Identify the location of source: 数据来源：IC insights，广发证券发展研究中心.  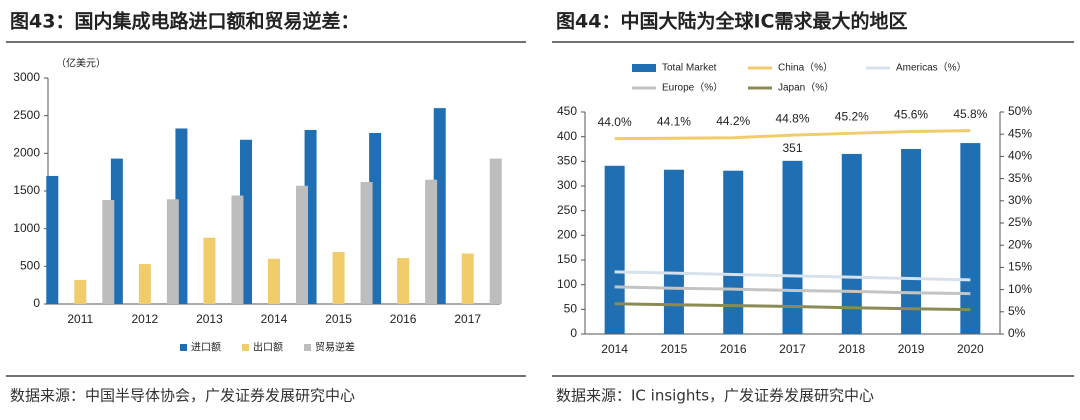
(715, 396).